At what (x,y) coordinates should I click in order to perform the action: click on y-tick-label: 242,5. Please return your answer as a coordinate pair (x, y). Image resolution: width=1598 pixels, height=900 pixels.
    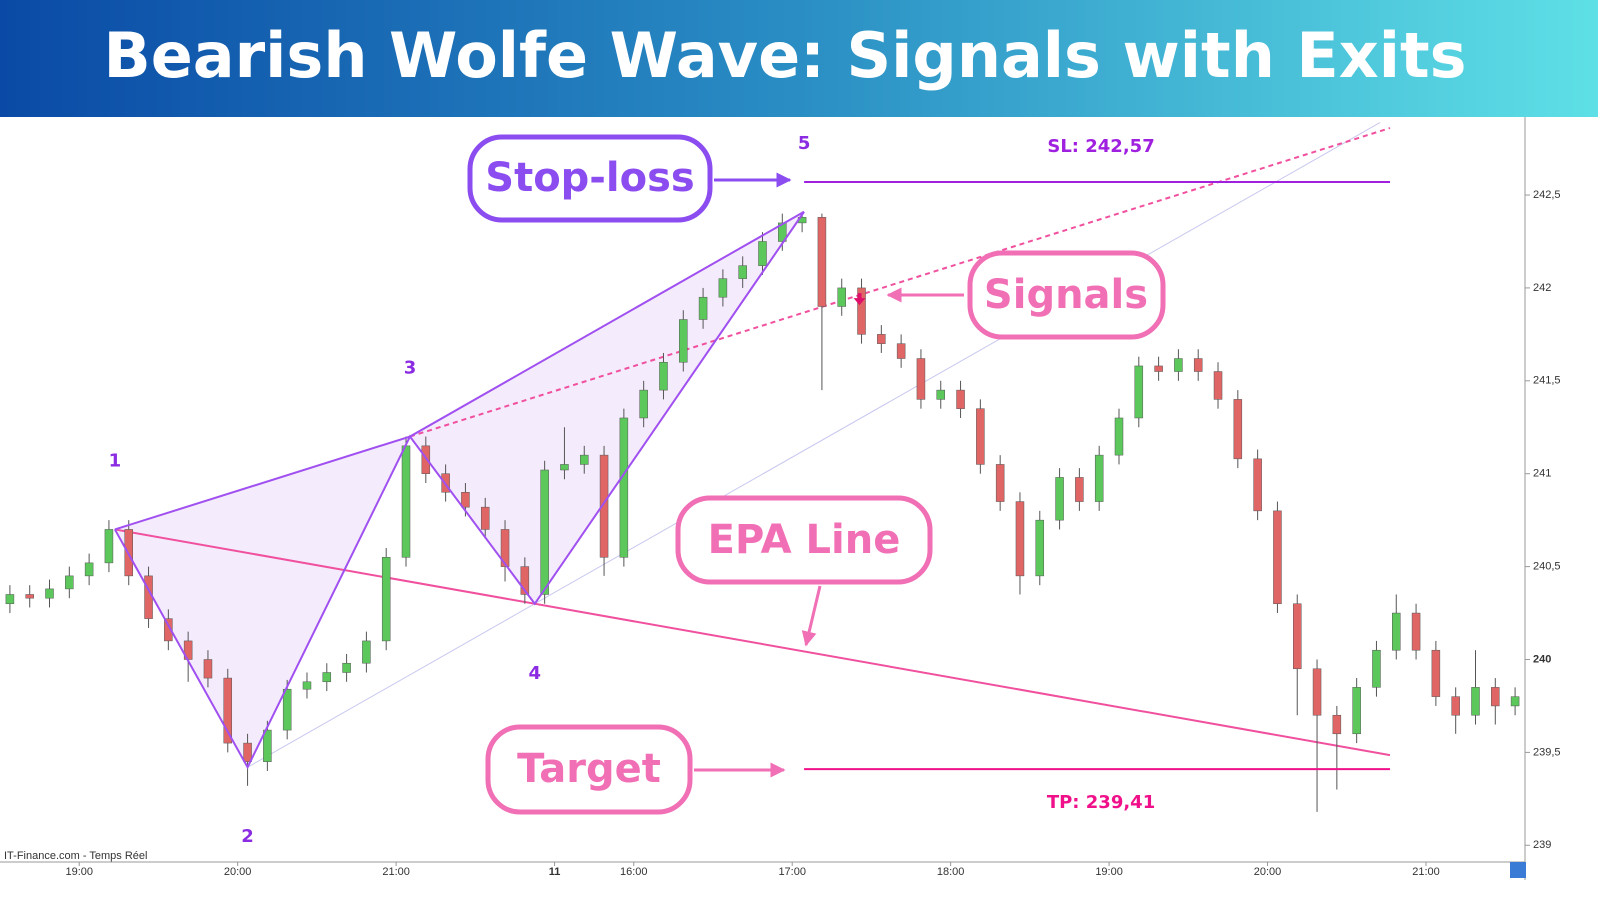
    Looking at the image, I should click on (1547, 195).